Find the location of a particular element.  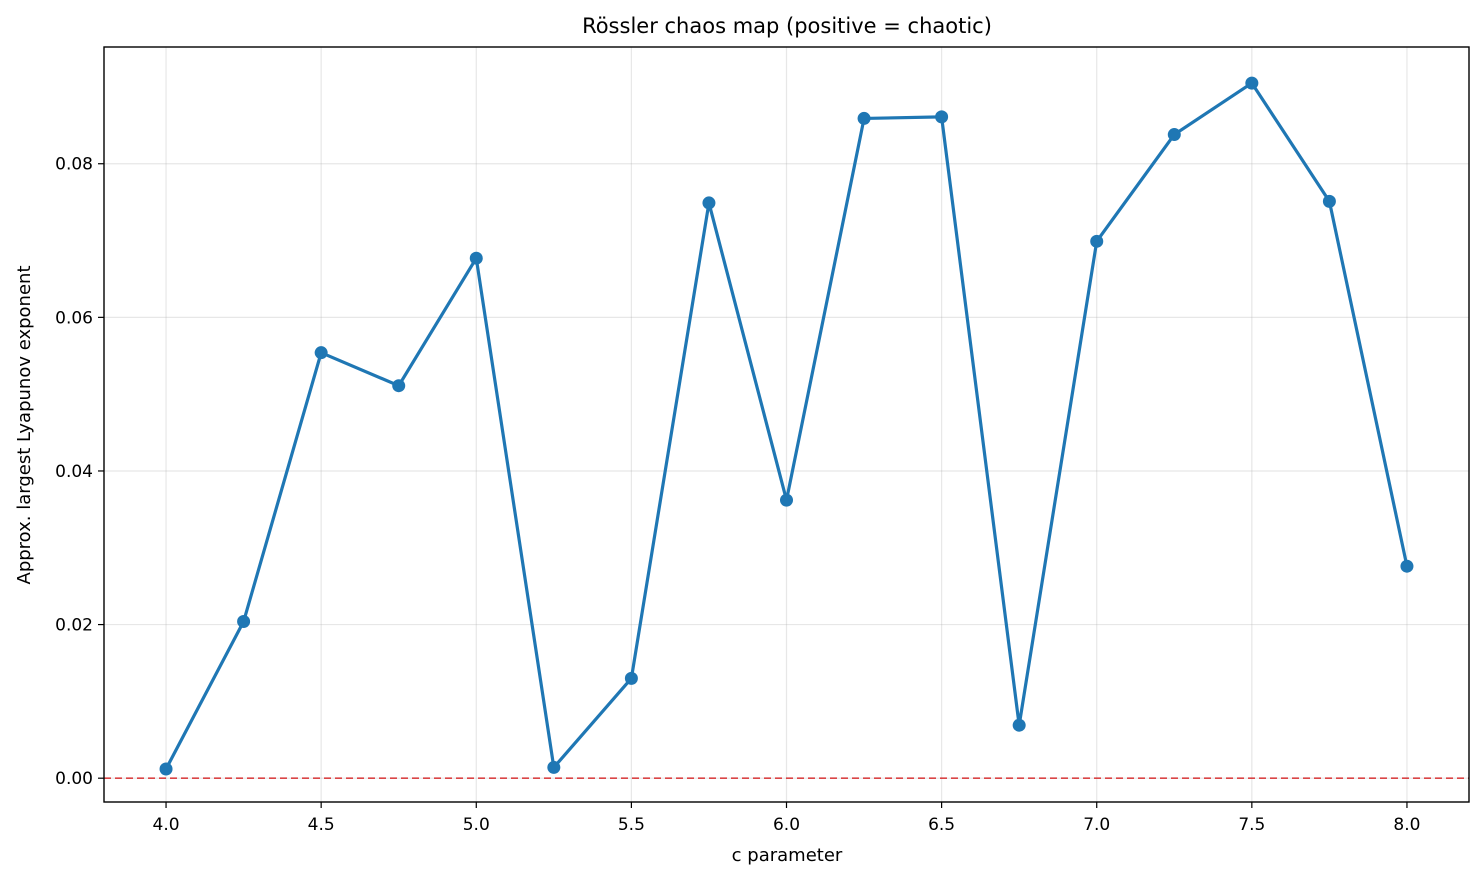

y-tick-label: 0.00 is located at coordinates (74, 779).